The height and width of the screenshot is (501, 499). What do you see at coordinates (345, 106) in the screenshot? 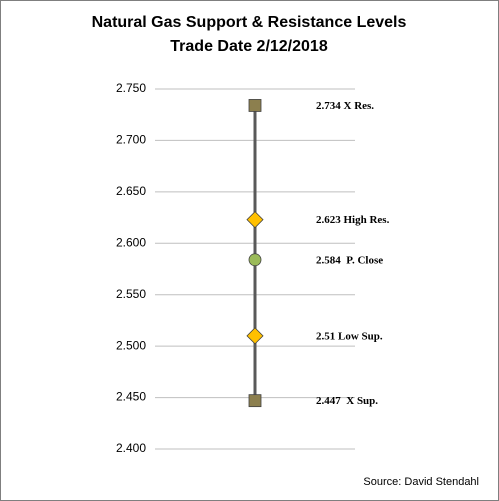
I see `data-label: 2.734 X Res.` at bounding box center [345, 106].